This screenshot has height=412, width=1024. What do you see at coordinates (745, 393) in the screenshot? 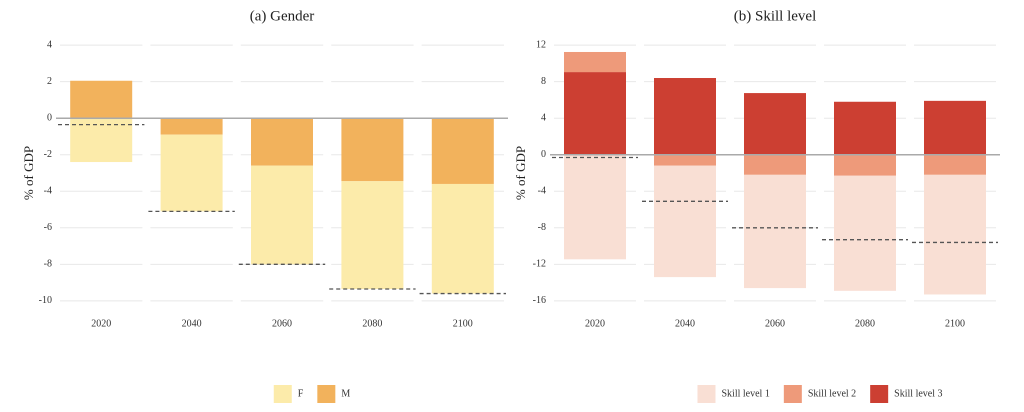
I see `legend-label: Skill level 1` at bounding box center [745, 393].